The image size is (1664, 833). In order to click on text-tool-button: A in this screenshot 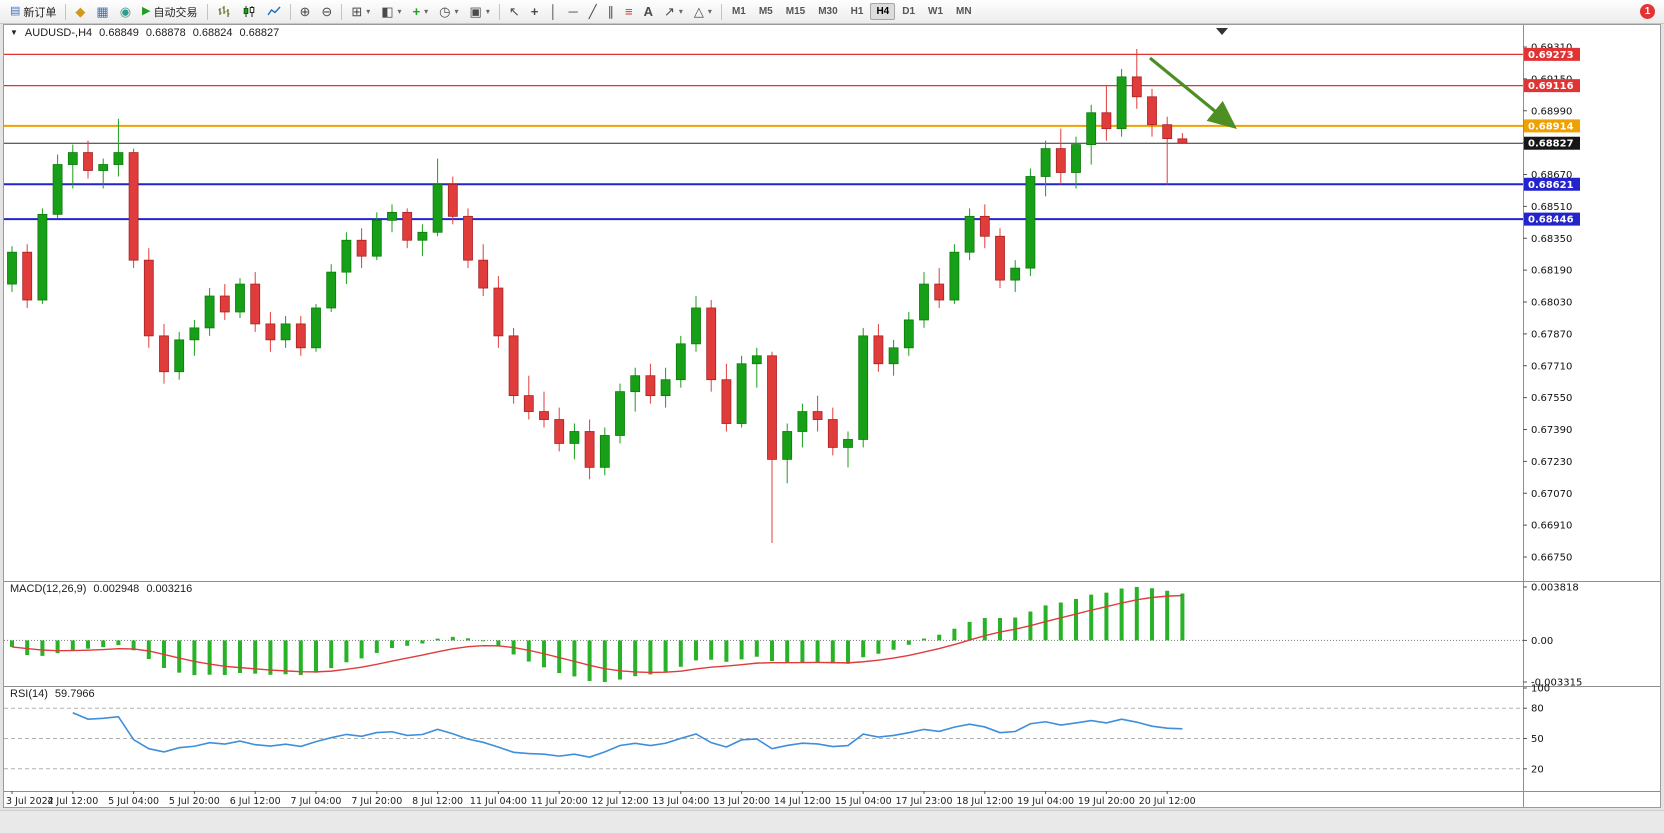, I will do `click(648, 12)`.